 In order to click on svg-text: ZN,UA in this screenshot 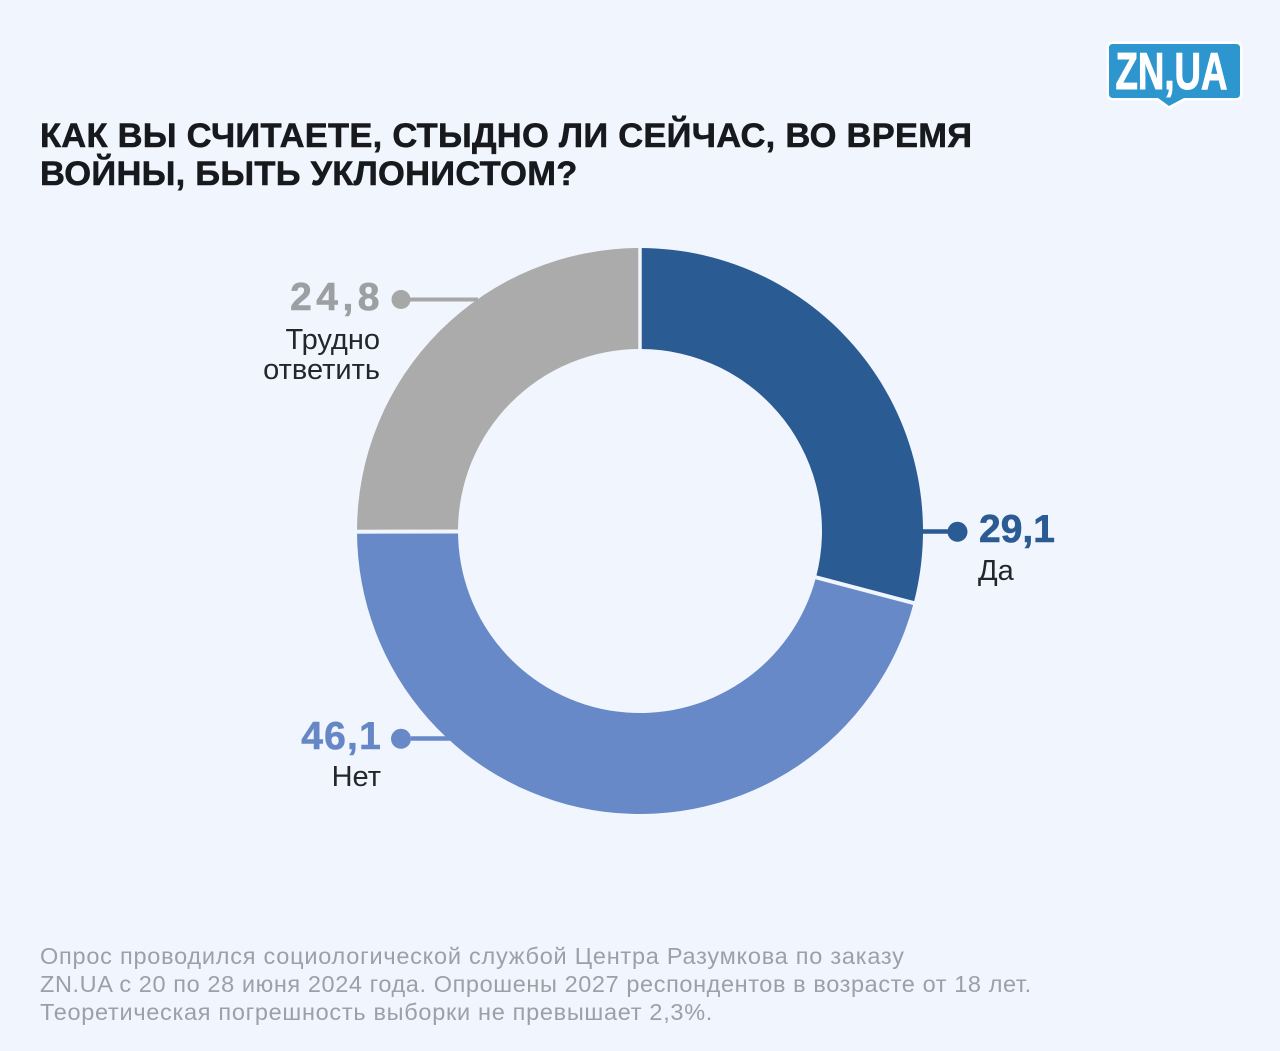, I will do `click(1172, 72)`.